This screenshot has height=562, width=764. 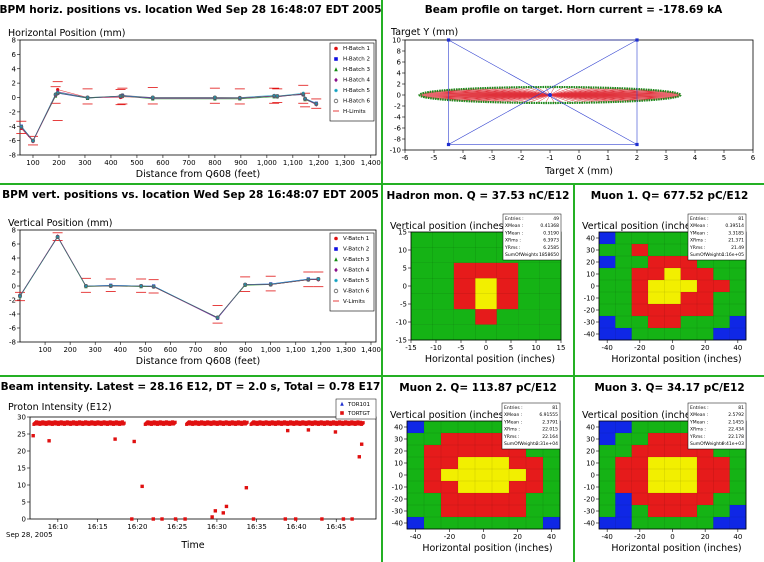 I want to click on bpm_v-x-tick-label: 300, so click(x=95, y=350).